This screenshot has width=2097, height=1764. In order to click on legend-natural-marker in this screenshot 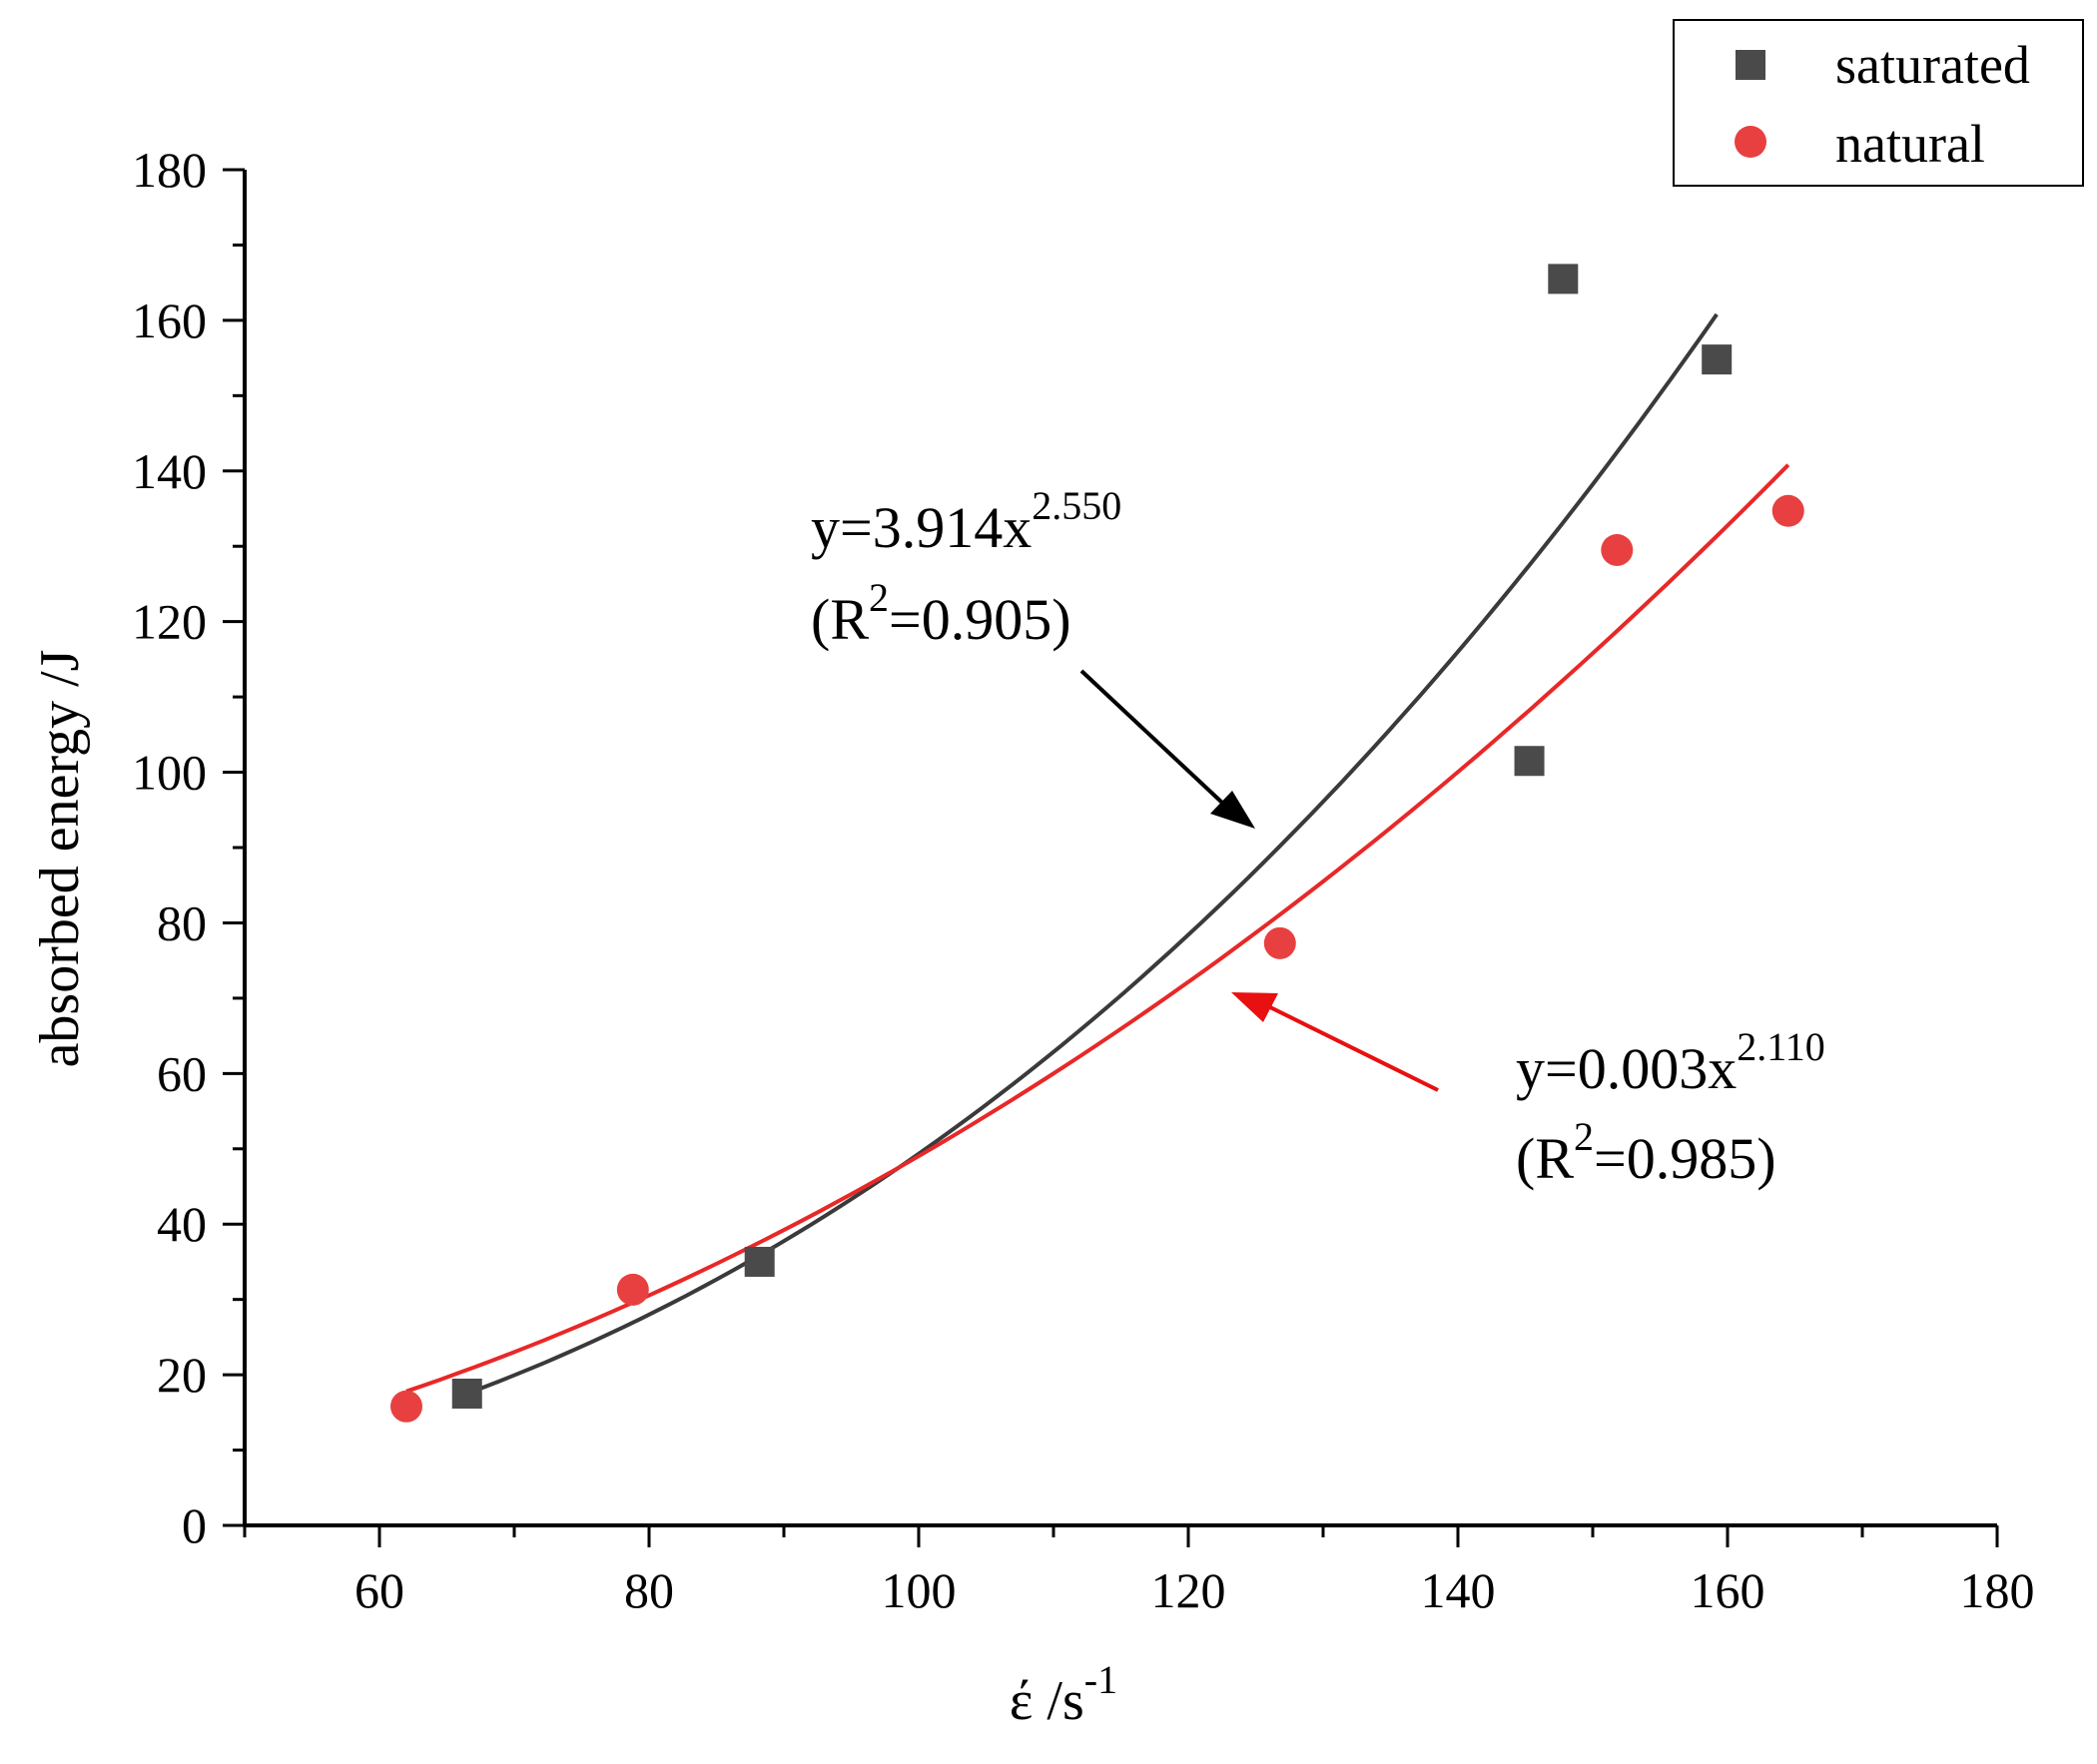, I will do `click(1750, 142)`.